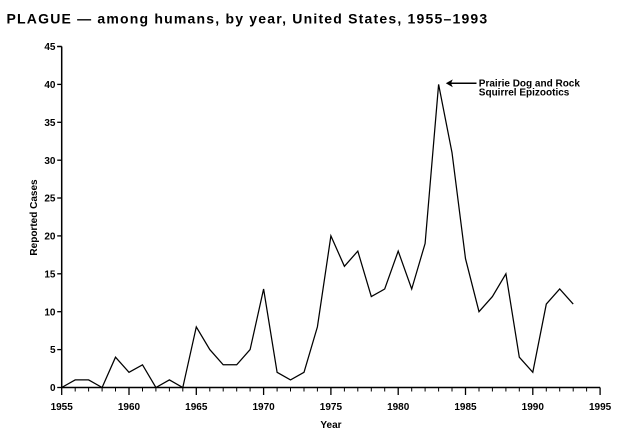  What do you see at coordinates (331, 407) in the screenshot?
I see `svg-text: 1975` at bounding box center [331, 407].